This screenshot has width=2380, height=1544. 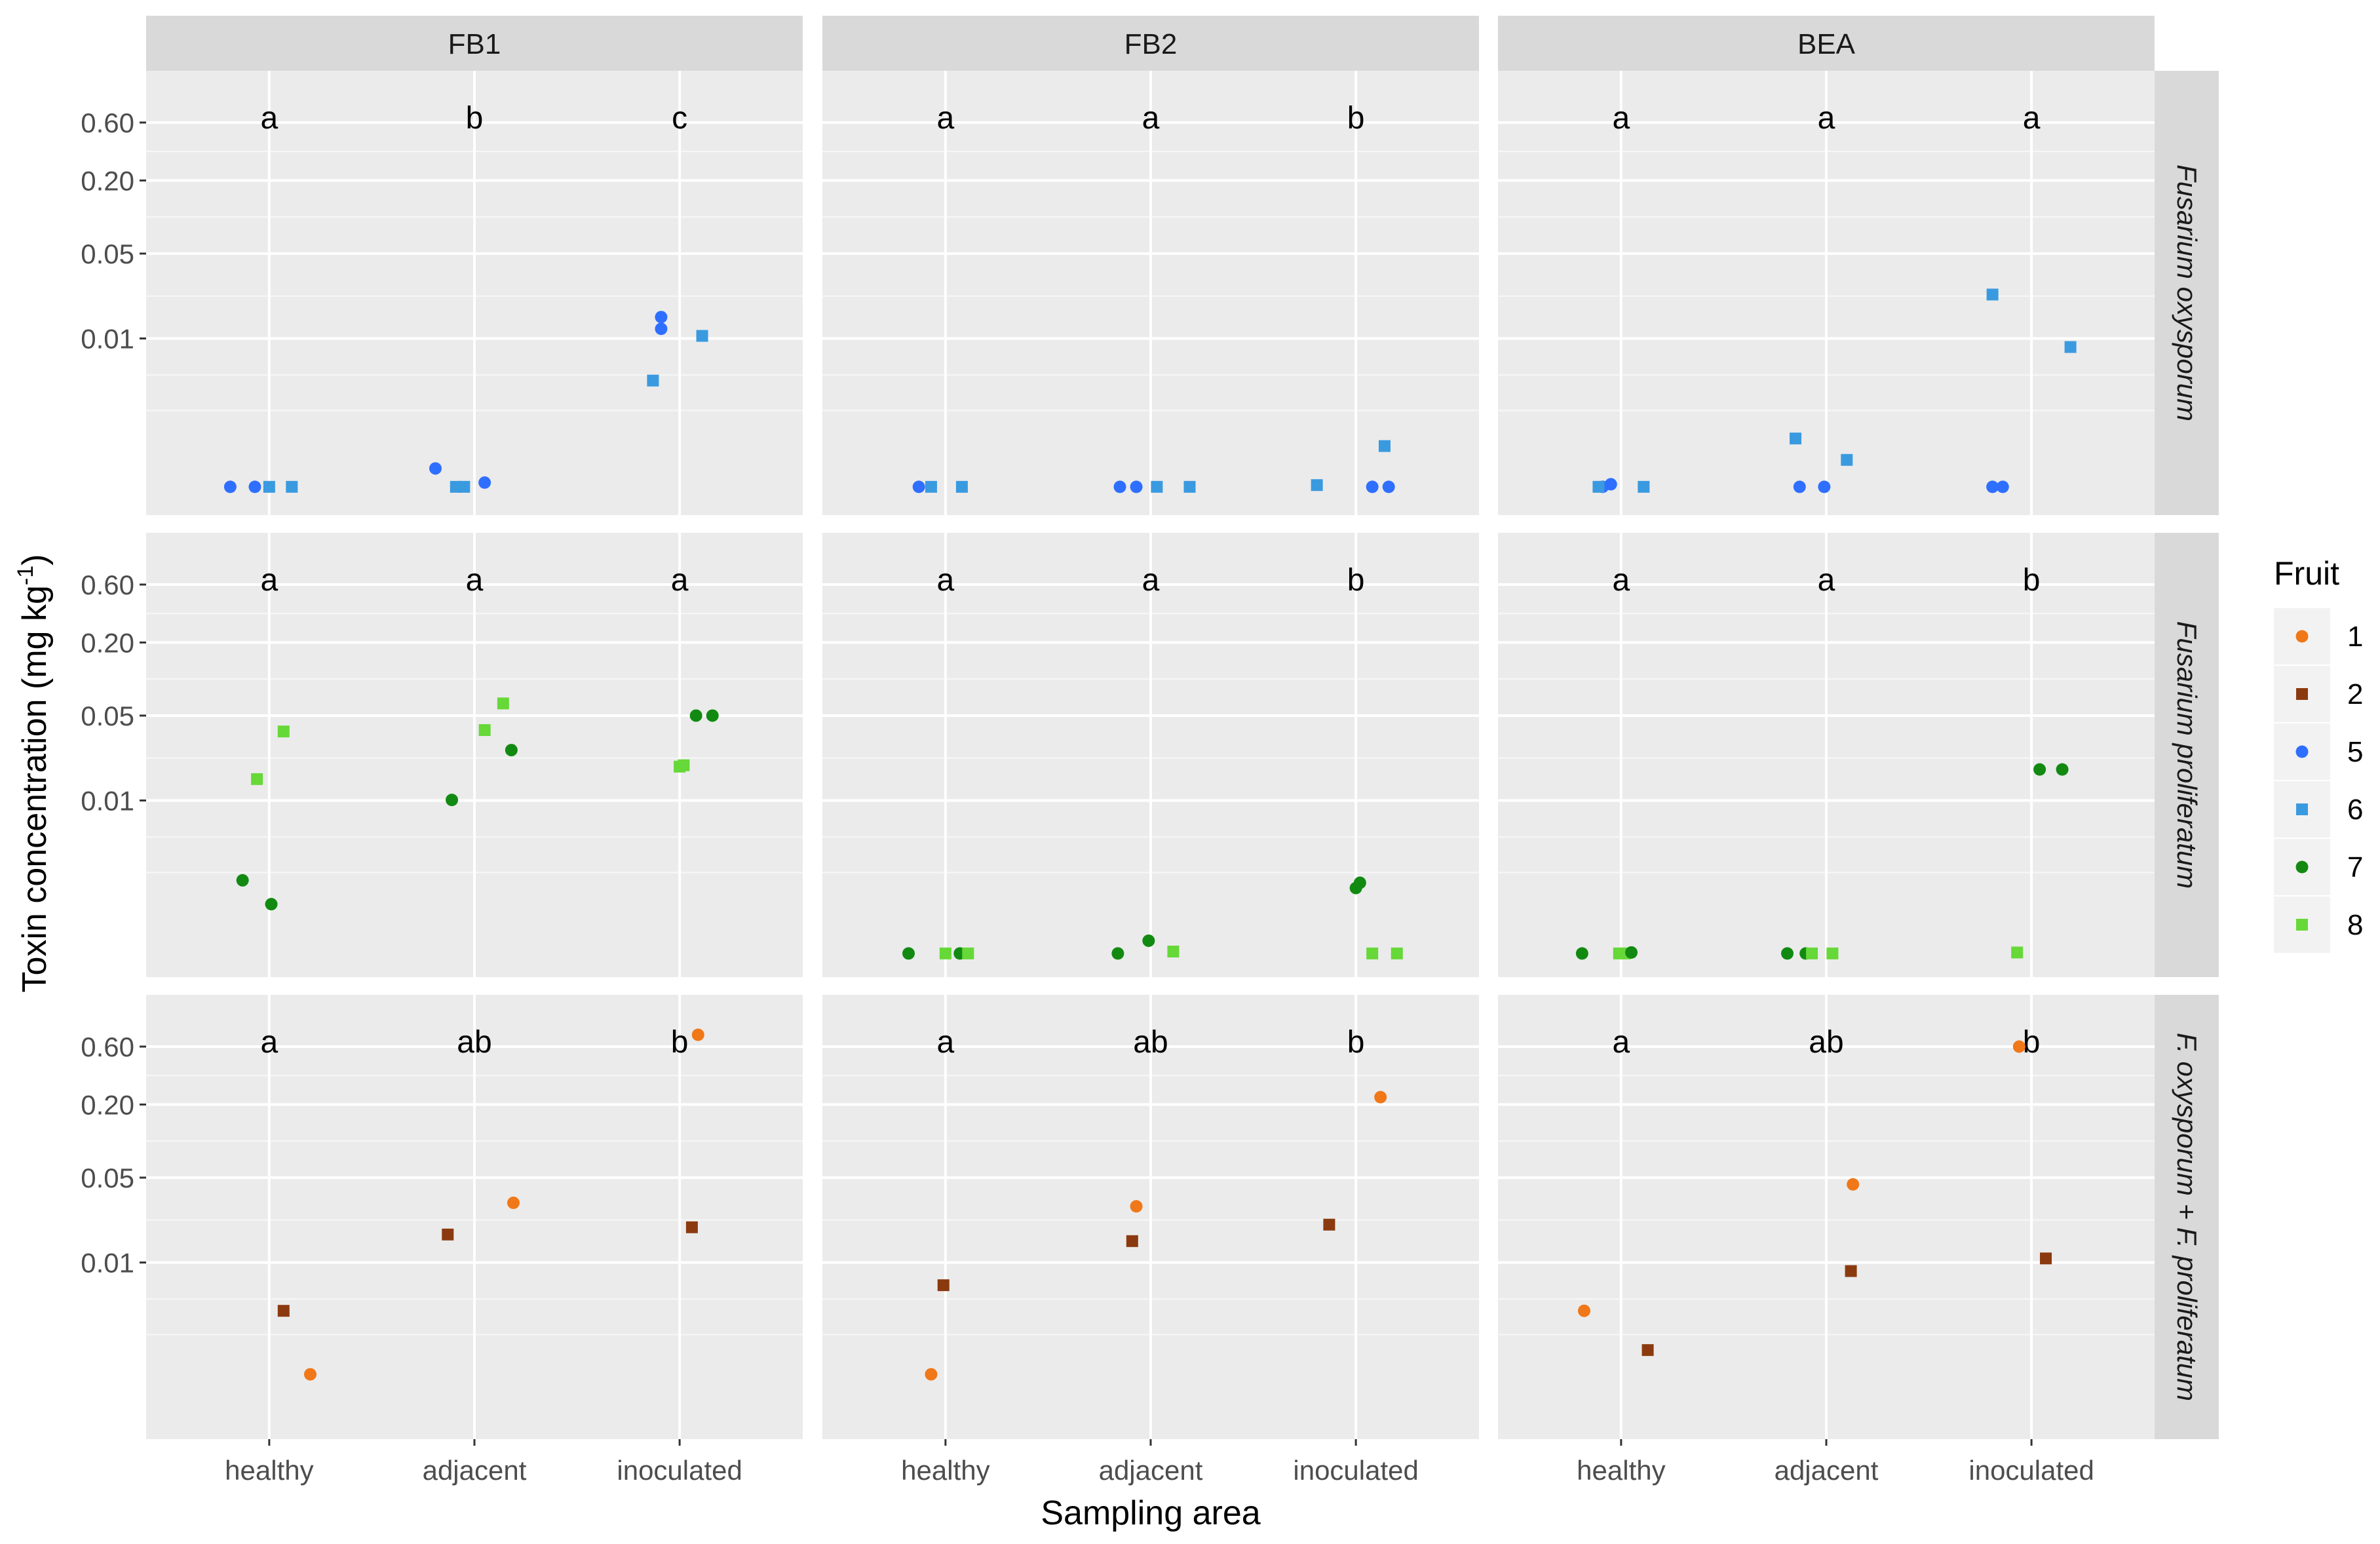 I want to click on legend-label: 8, so click(x=2355, y=925).